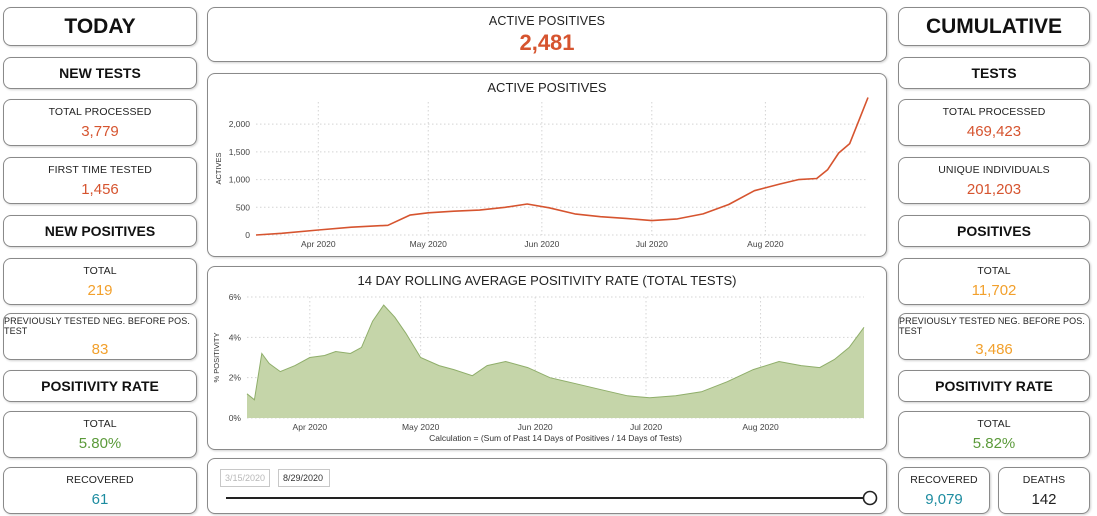  What do you see at coordinates (100, 26) in the screenshot?
I see `today-title: TODAY` at bounding box center [100, 26].